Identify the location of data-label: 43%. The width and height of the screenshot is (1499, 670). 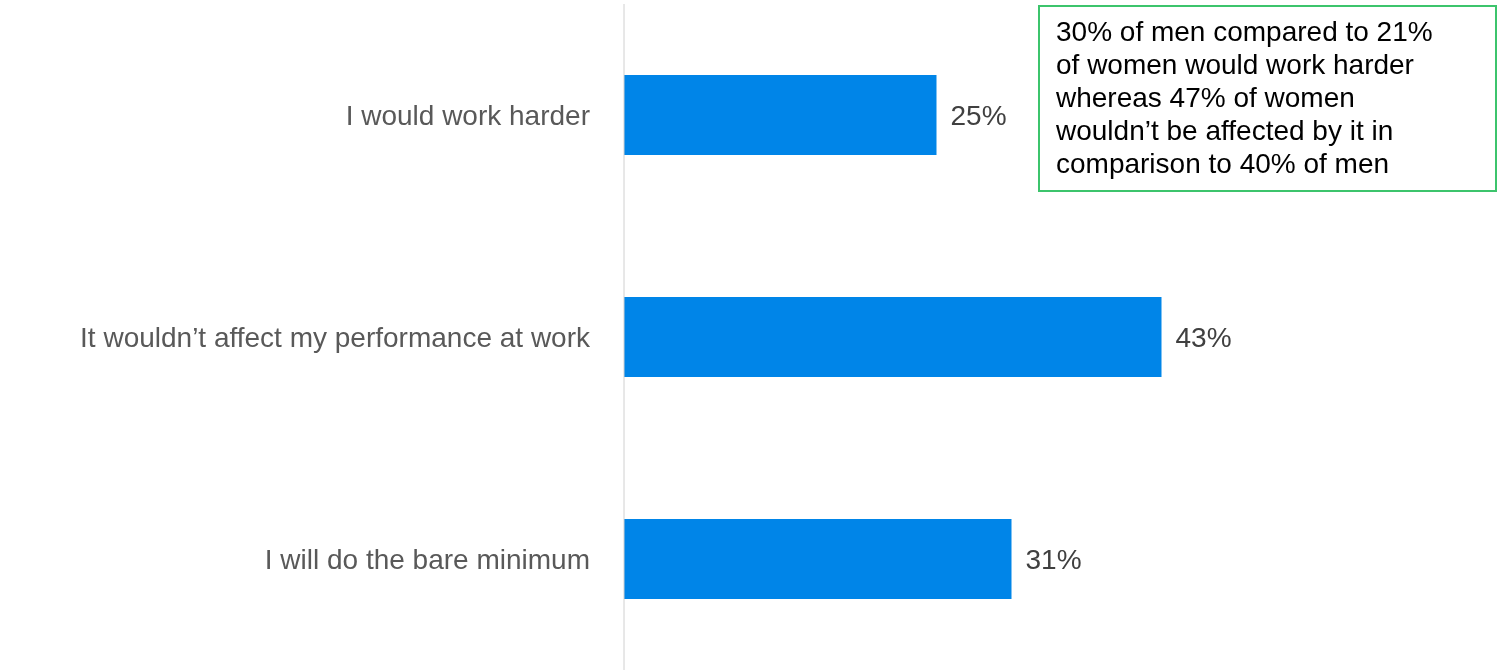
(1203, 337).